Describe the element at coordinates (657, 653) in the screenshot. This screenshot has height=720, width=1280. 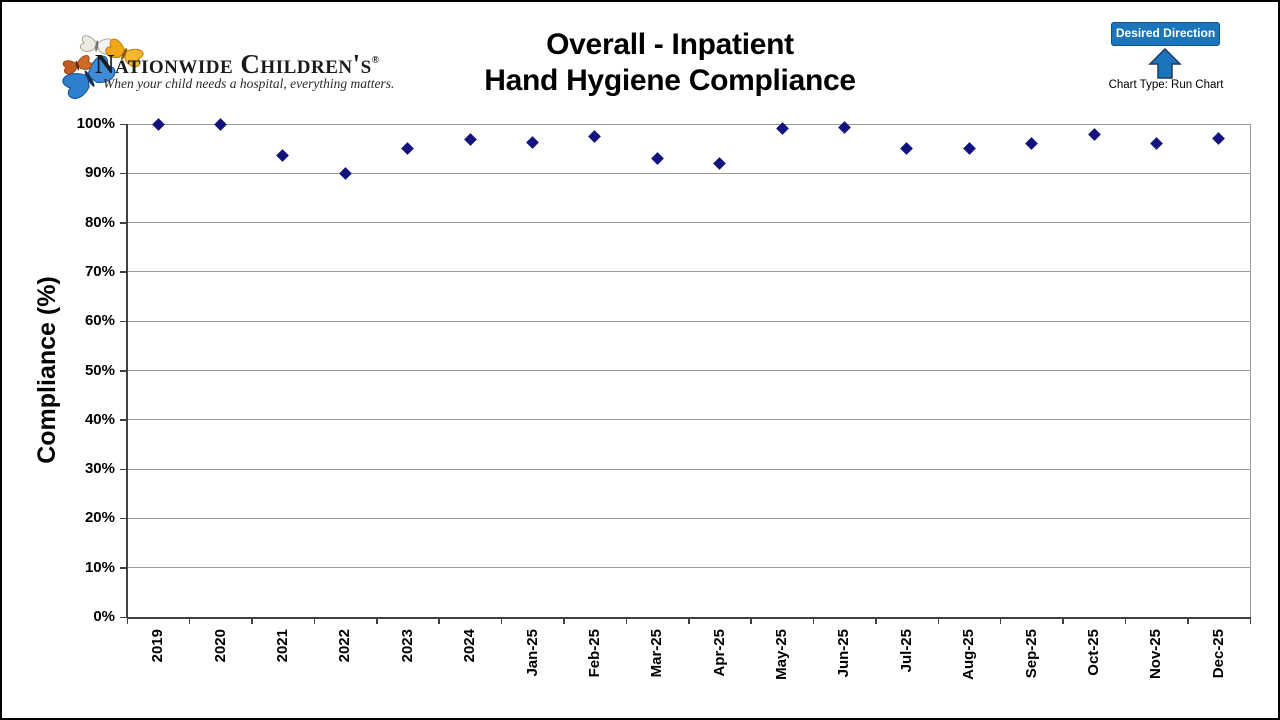
I see `x-tick-label-Mar-25: Mar-25` at that location.